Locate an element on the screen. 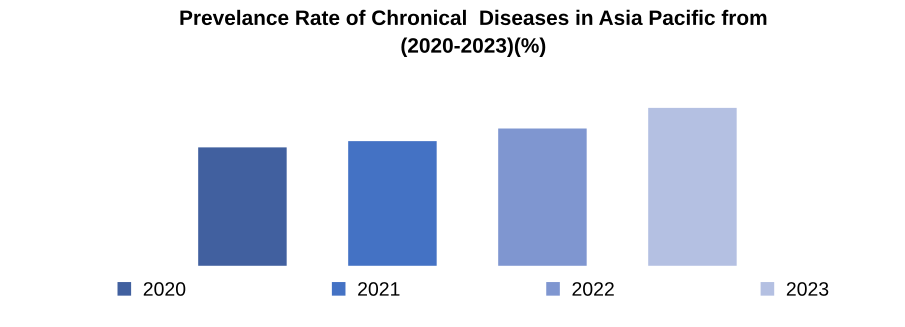 The image size is (905, 327). legend-label: 2023 is located at coordinates (807, 289).